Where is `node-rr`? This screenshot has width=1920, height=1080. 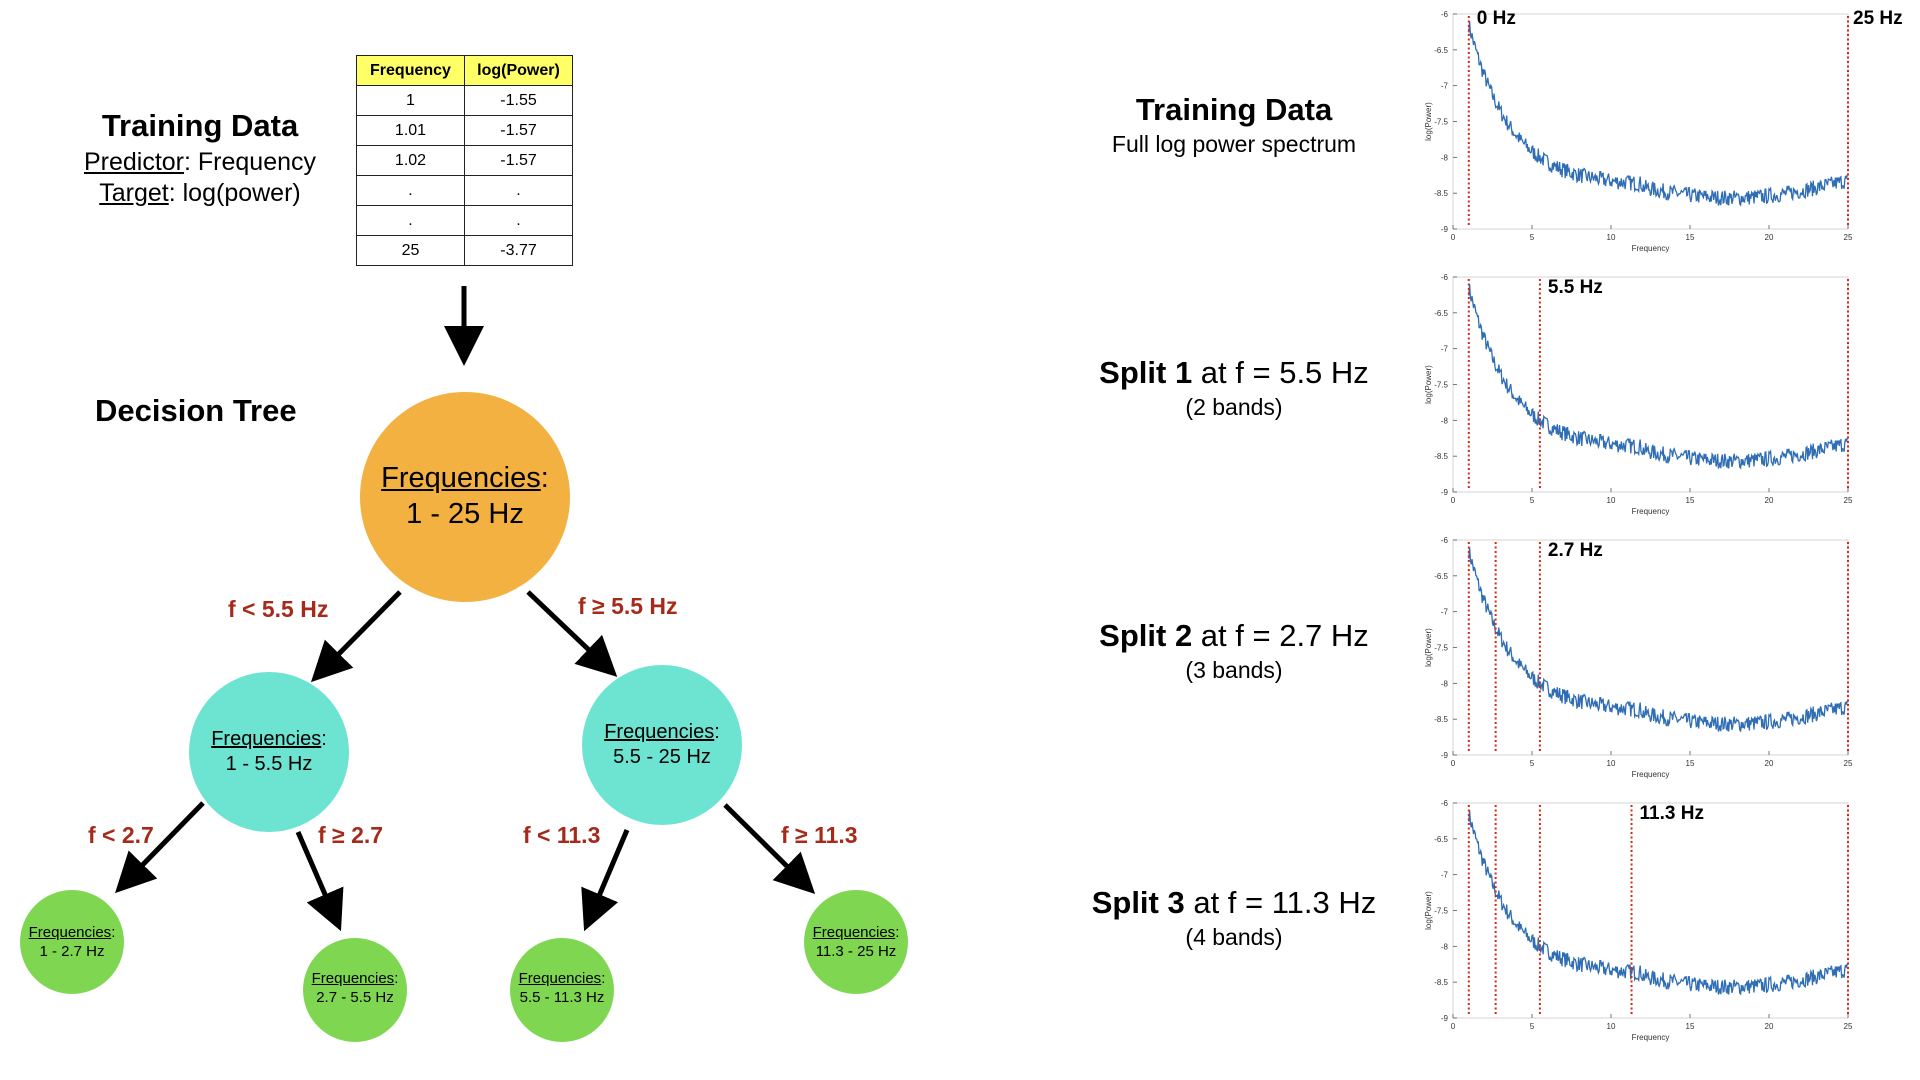
node-rr is located at coordinates (856, 942).